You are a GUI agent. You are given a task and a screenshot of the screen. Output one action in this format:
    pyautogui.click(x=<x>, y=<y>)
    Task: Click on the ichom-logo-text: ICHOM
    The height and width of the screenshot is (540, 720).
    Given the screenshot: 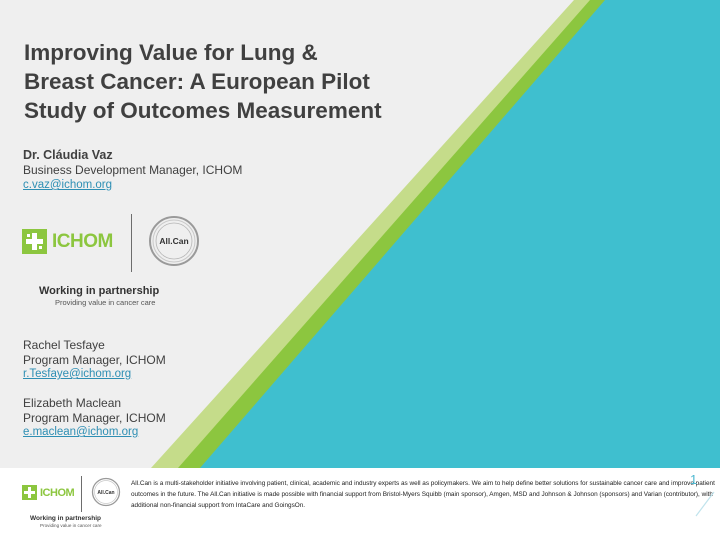 What is the action you would take?
    pyautogui.click(x=82, y=241)
    